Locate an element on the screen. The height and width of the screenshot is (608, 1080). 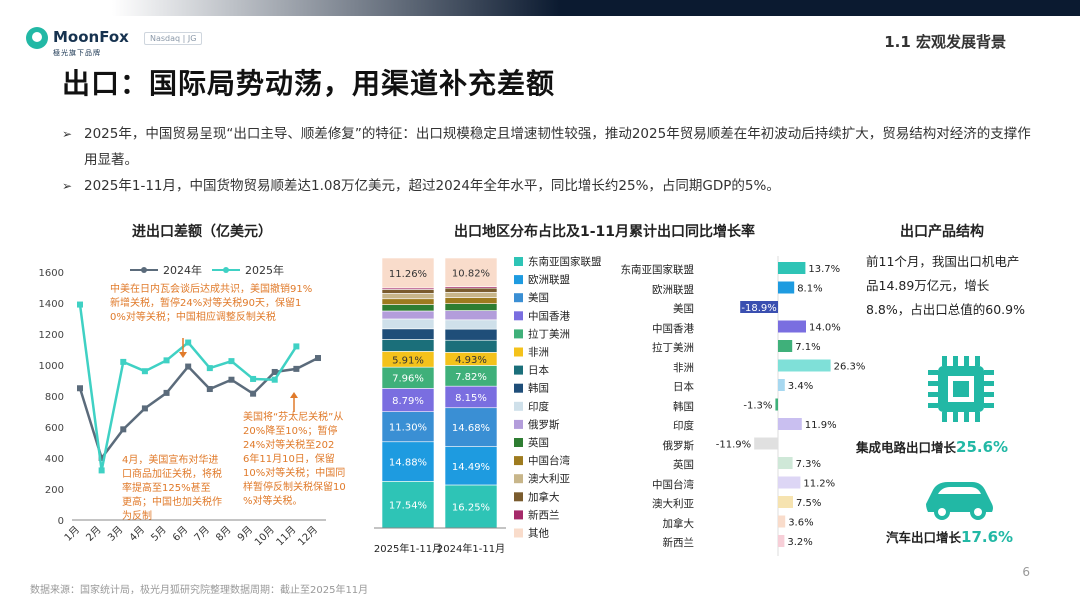
x-tick-label: 5月 is located at coordinates (159, 534).